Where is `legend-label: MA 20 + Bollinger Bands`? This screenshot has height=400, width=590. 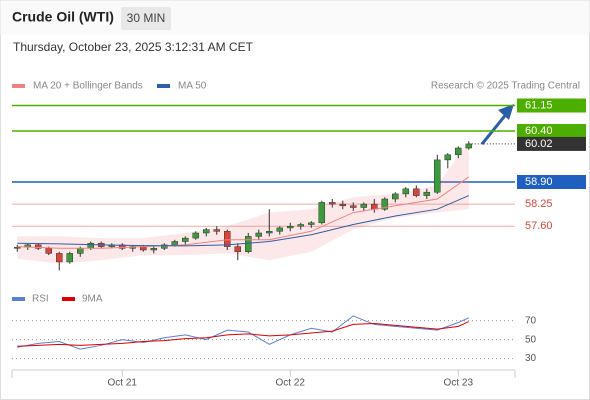 legend-label: MA 20 + Bollinger Bands is located at coordinates (88, 86).